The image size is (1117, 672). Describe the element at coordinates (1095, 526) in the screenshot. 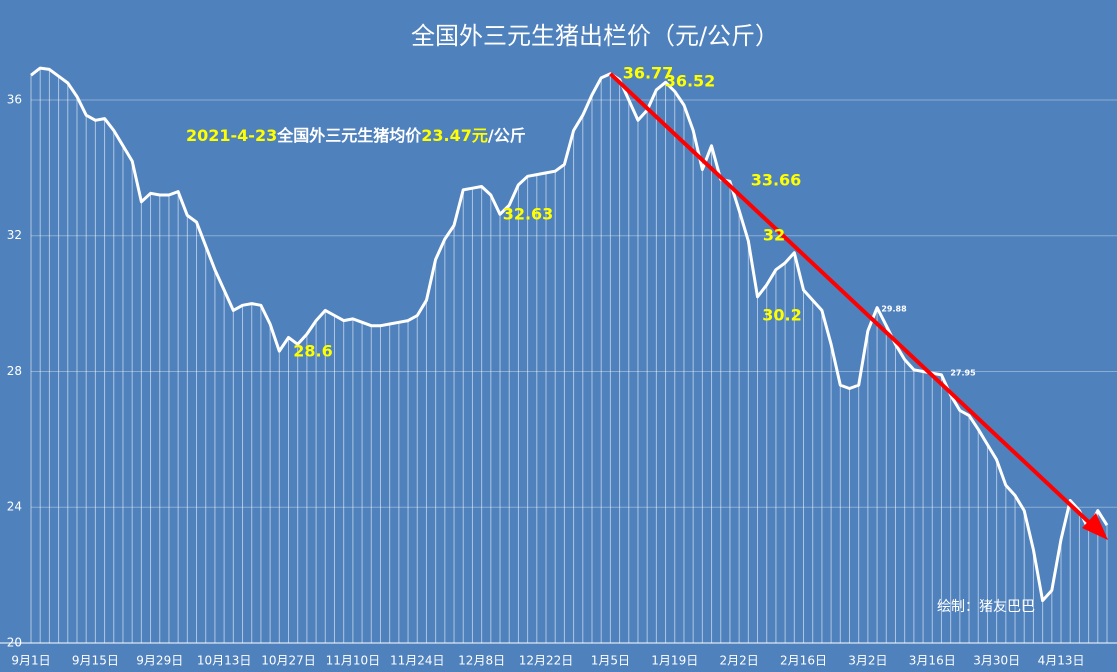

I see `trend-arrow-head` at that location.